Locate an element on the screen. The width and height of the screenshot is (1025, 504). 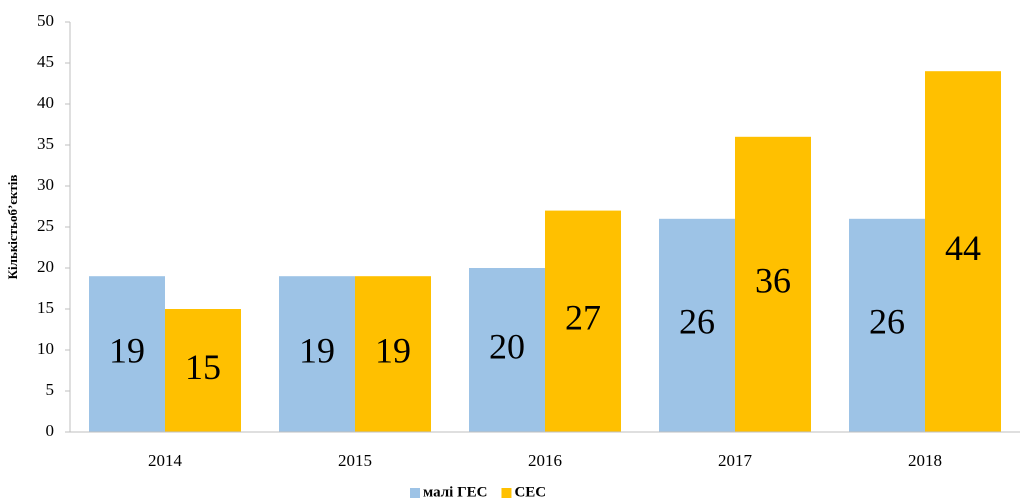
x-tick-label: 2017 is located at coordinates (735, 460).